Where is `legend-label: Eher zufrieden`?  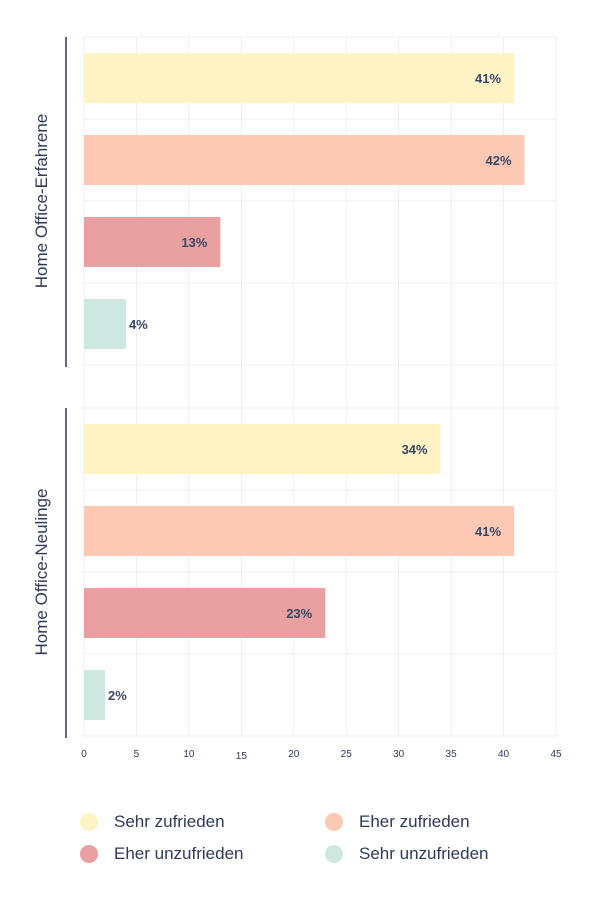 legend-label: Eher zufrieden is located at coordinates (414, 821).